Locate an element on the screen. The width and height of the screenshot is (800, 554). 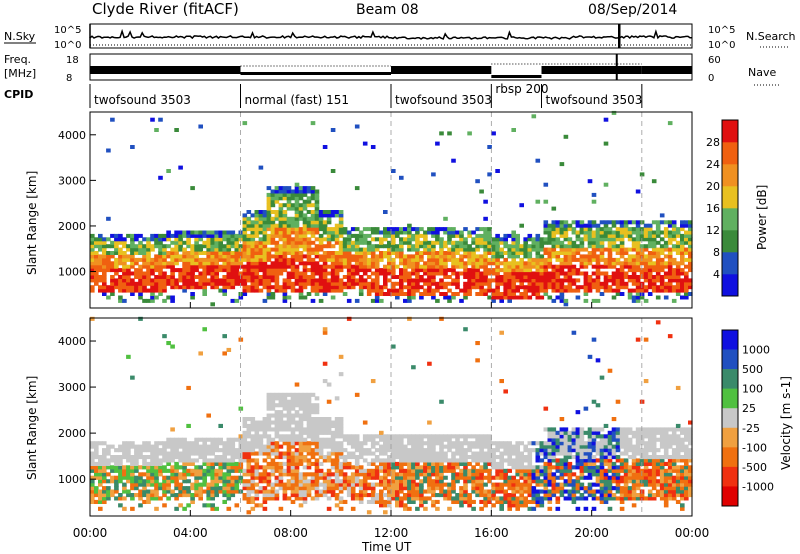
y-tick-label: 3000 is located at coordinates (72, 180).